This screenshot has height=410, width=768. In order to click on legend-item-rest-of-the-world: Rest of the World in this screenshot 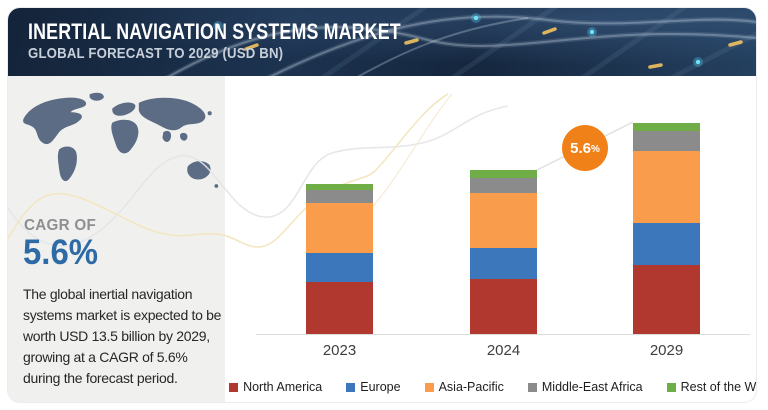, I will do `click(711, 387)`.